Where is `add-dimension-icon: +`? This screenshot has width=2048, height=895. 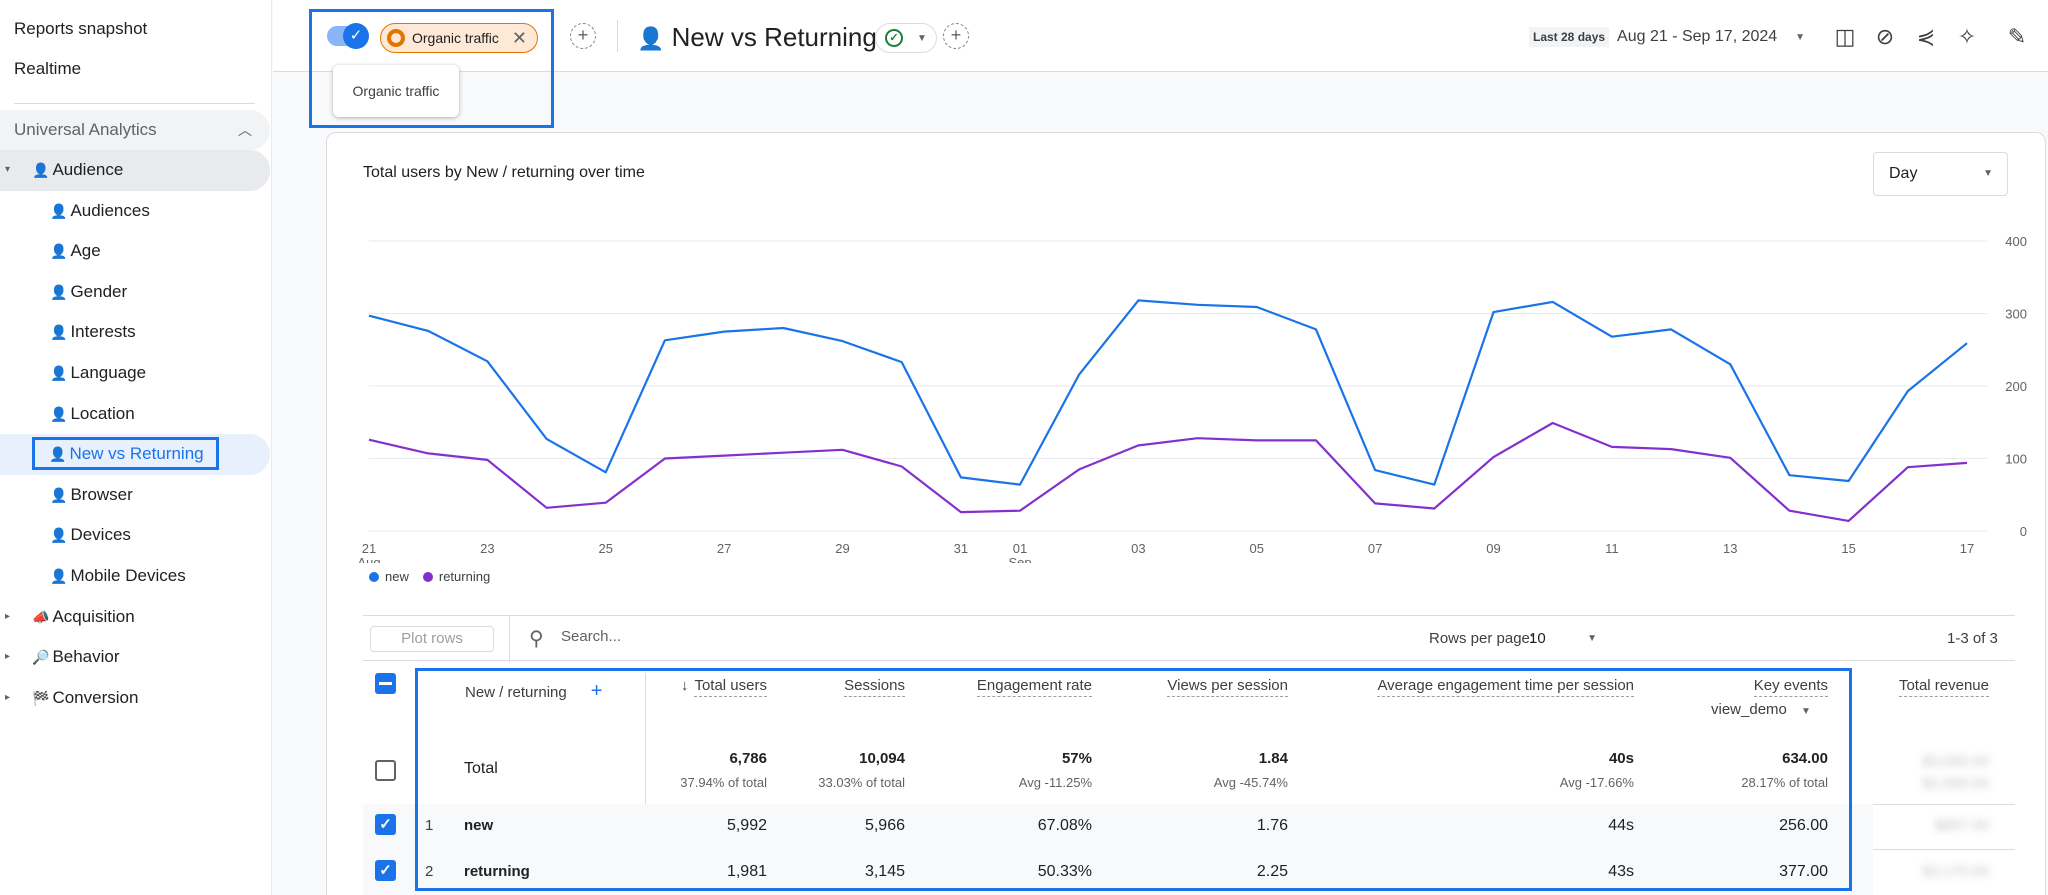
add-dimension-icon: + is located at coordinates (596, 691).